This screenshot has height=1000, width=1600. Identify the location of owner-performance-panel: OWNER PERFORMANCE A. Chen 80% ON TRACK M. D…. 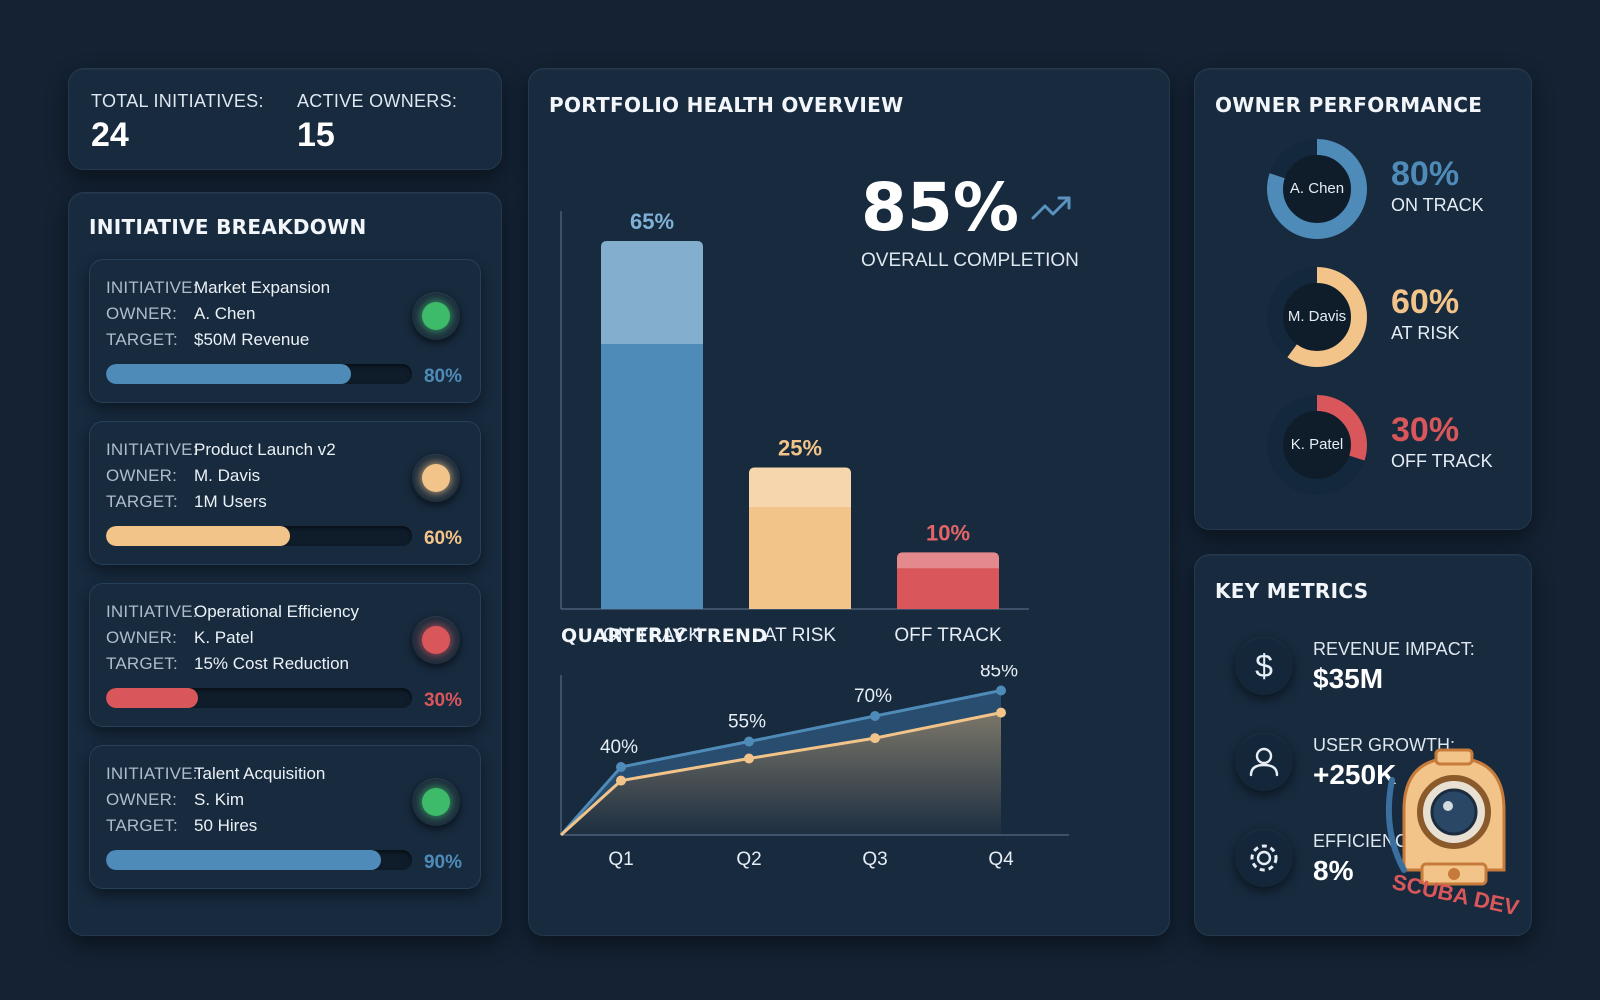
(1363, 299).